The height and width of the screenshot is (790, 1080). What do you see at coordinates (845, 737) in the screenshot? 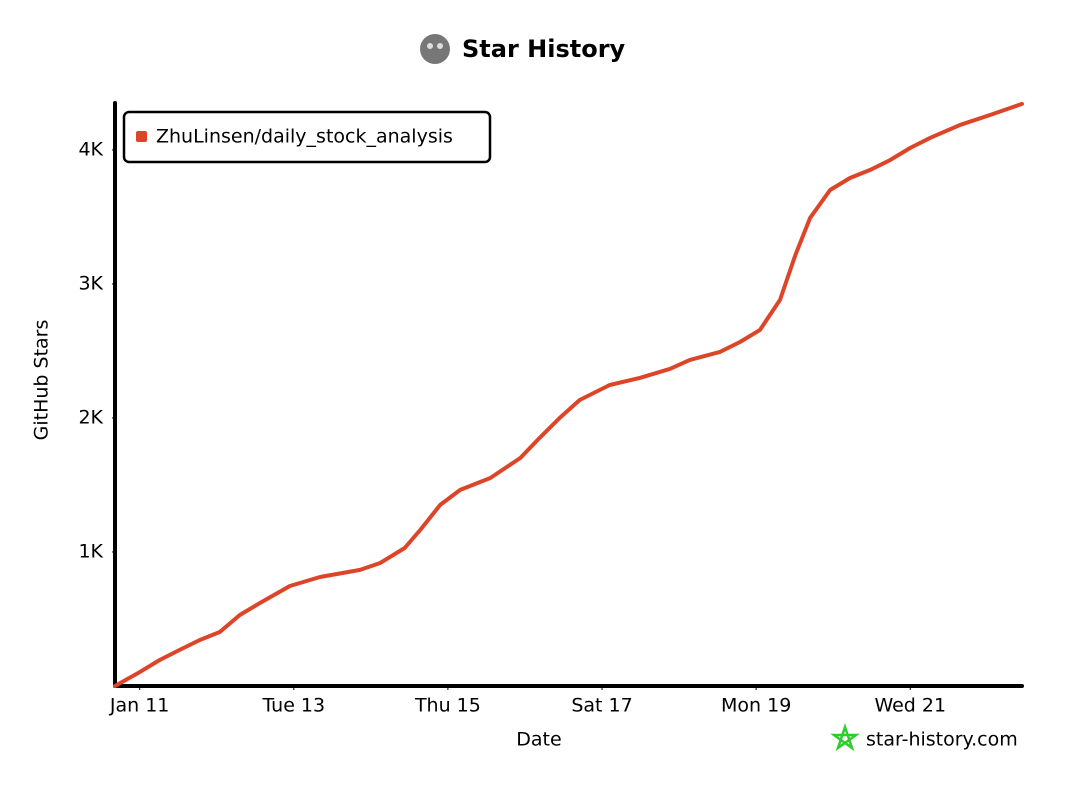
I see `watermark-icon` at bounding box center [845, 737].